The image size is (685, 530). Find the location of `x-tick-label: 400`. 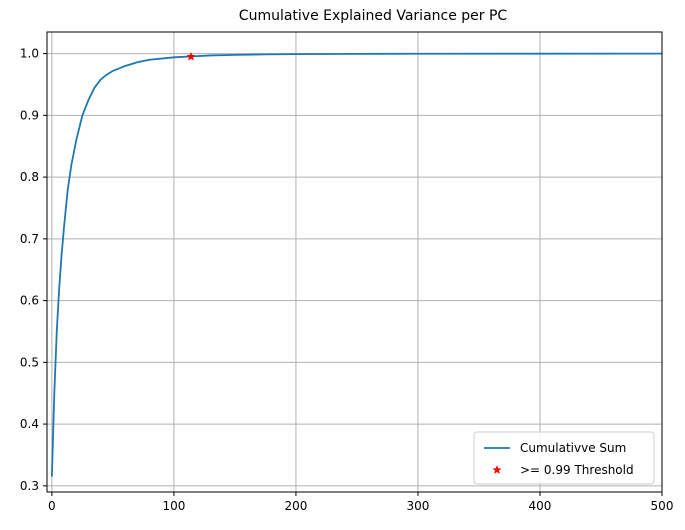

x-tick-label: 400 is located at coordinates (540, 506).